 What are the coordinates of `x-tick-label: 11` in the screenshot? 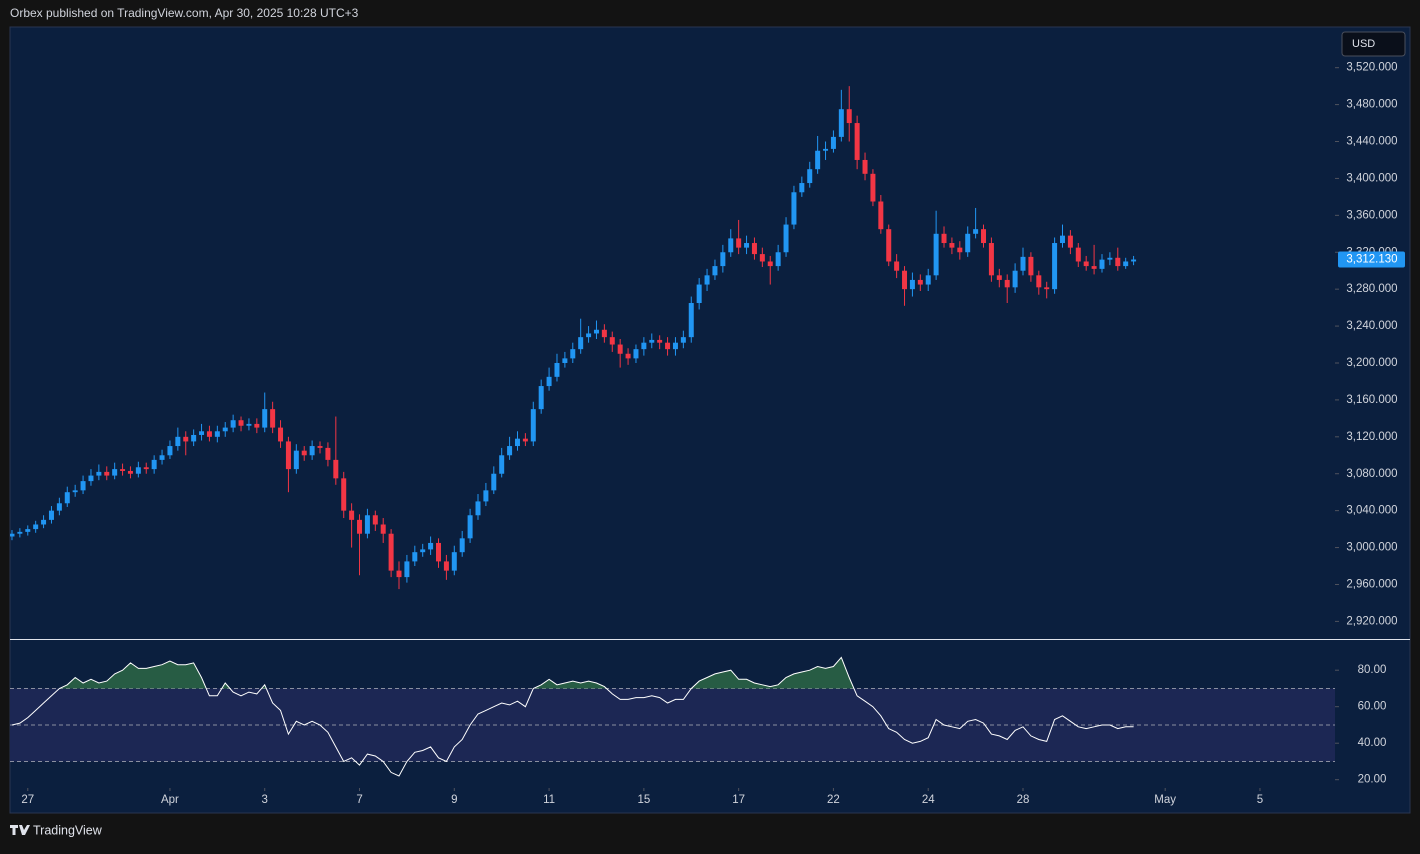 It's located at (549, 800).